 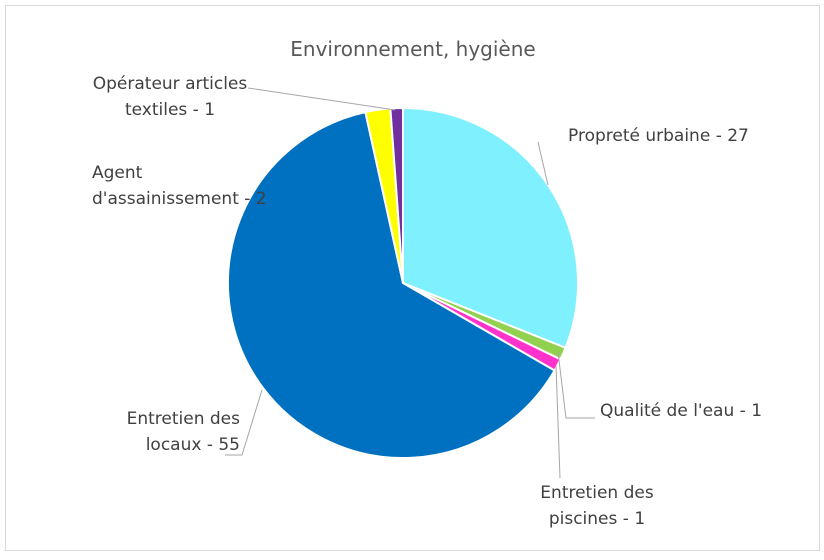 I want to click on data-label: Agent d'assainissement - 2, so click(x=179, y=186).